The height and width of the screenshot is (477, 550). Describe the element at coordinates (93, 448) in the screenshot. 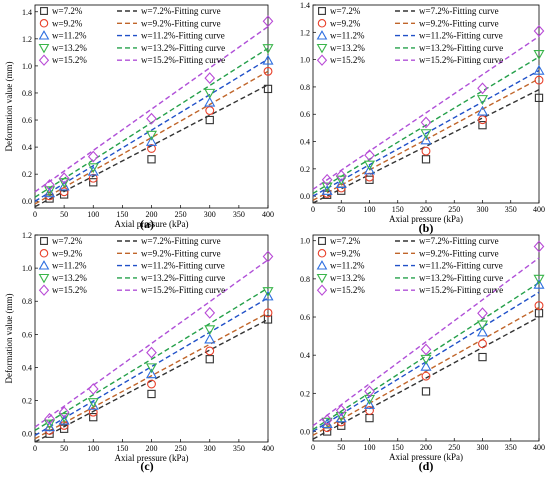

I see `x-tick-label: 100` at that location.